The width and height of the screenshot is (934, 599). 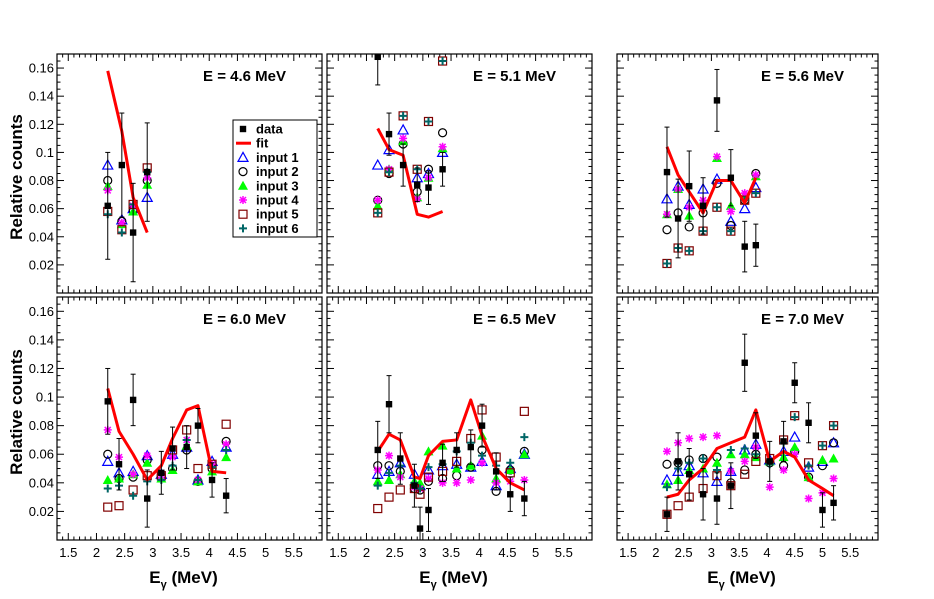 What do you see at coordinates (41, 68) in the screenshot?
I see `y-tick-label: 0.16` at bounding box center [41, 68].